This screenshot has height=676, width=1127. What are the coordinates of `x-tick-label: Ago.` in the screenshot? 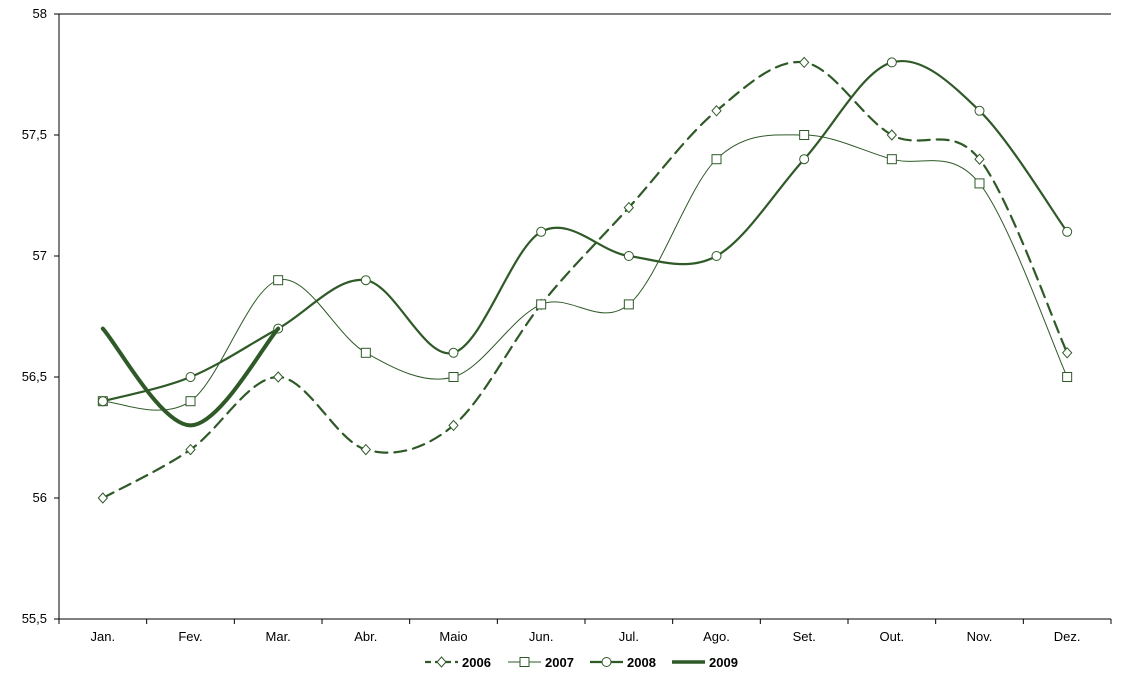 It's located at (716, 636).